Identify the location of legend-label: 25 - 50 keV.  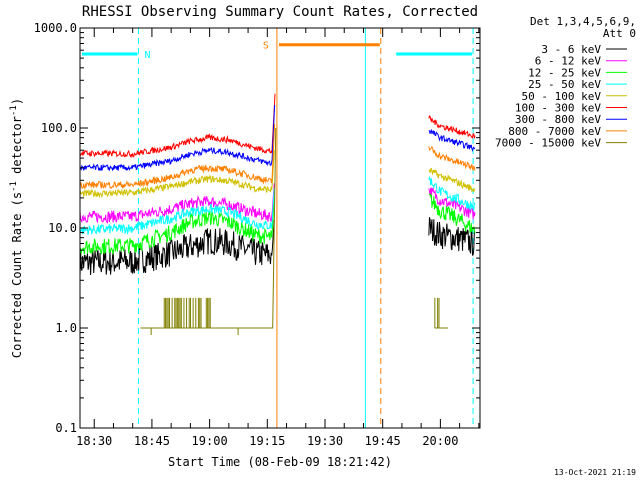
(564, 84).